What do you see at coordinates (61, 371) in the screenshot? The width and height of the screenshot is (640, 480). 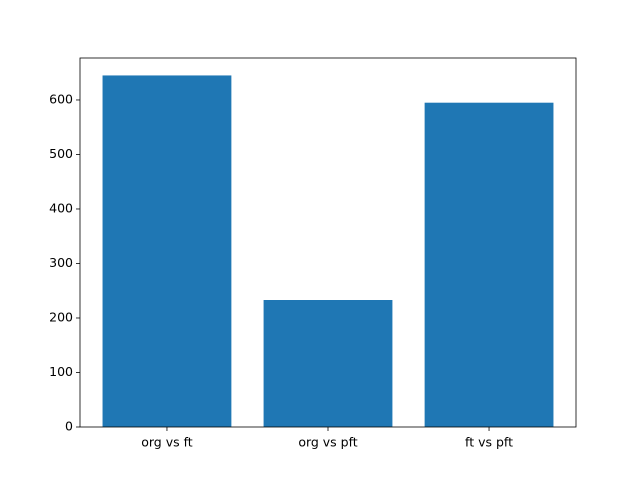 I see `y-tick-label: 100` at bounding box center [61, 371].